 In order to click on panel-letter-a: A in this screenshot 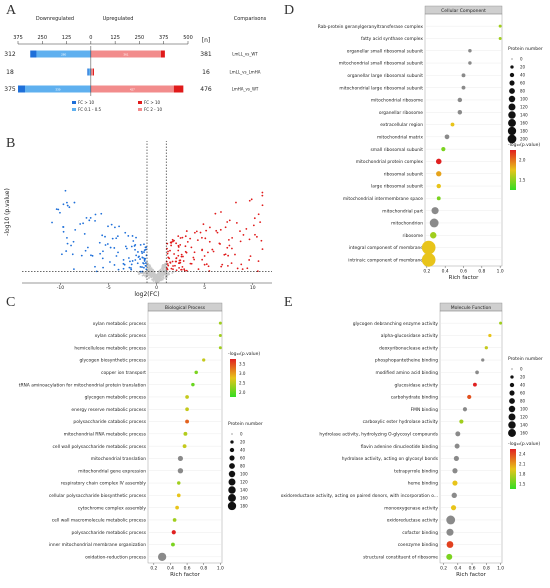, I will do `click(11, 10)`.